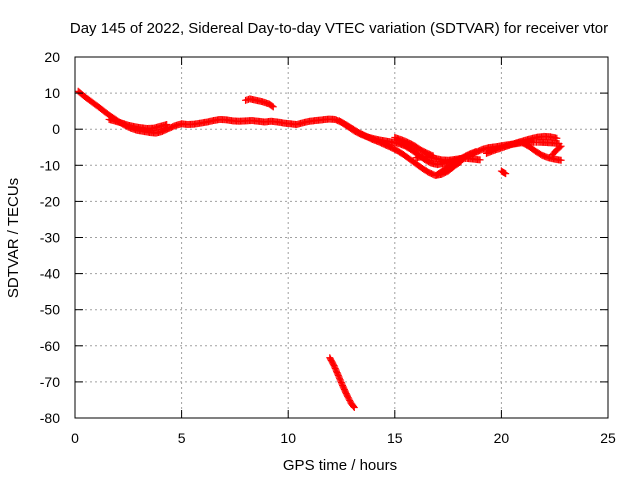 Image resolution: width=640 pixels, height=480 pixels. Describe the element at coordinates (182, 438) in the screenshot. I see `x-tick-label: 5` at that location.